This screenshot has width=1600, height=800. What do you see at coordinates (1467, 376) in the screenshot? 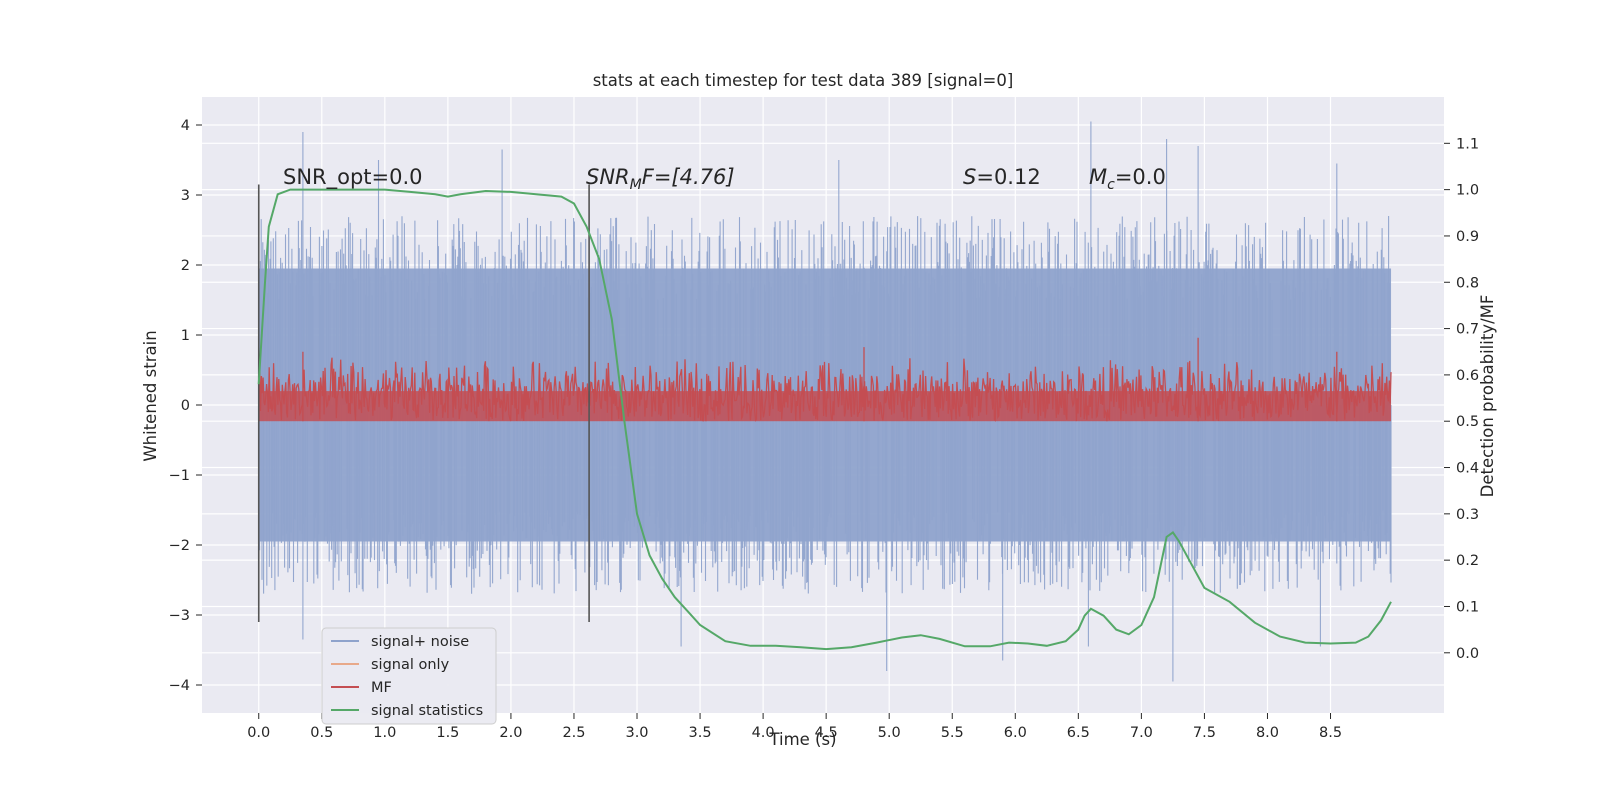
I see `y-tick-label-right: 0.6` at bounding box center [1467, 376].